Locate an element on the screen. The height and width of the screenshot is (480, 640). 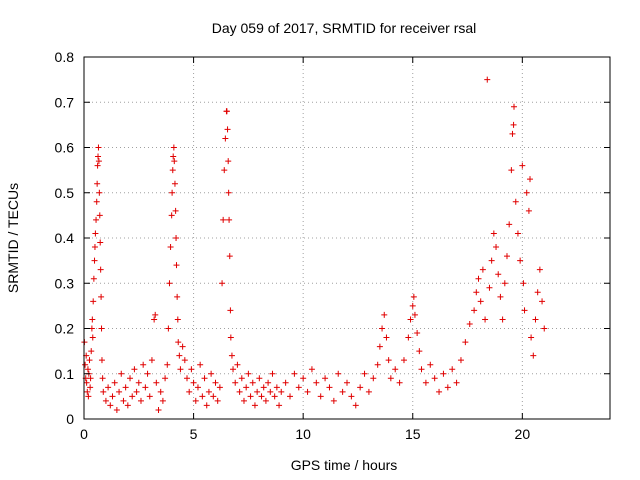
y-tick-label: 0.6 is located at coordinates (65, 148).